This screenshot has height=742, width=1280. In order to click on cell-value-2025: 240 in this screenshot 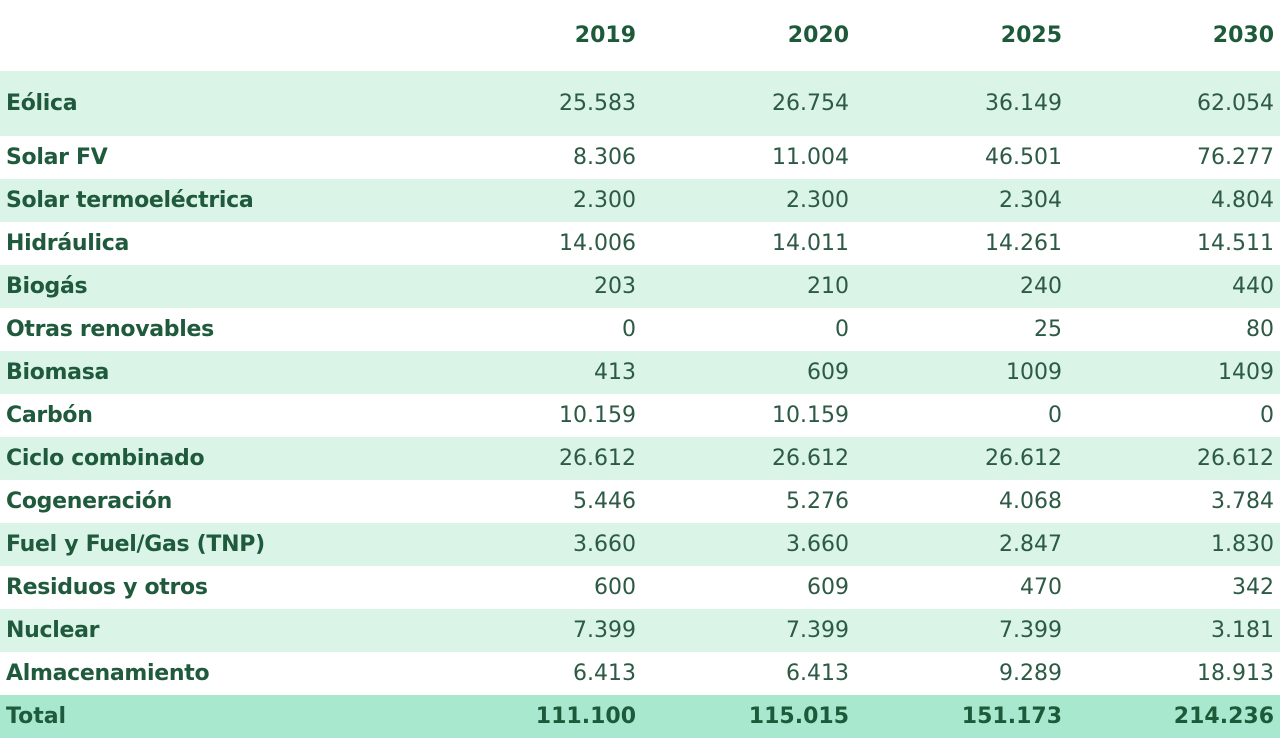, I will do `click(1041, 286)`.